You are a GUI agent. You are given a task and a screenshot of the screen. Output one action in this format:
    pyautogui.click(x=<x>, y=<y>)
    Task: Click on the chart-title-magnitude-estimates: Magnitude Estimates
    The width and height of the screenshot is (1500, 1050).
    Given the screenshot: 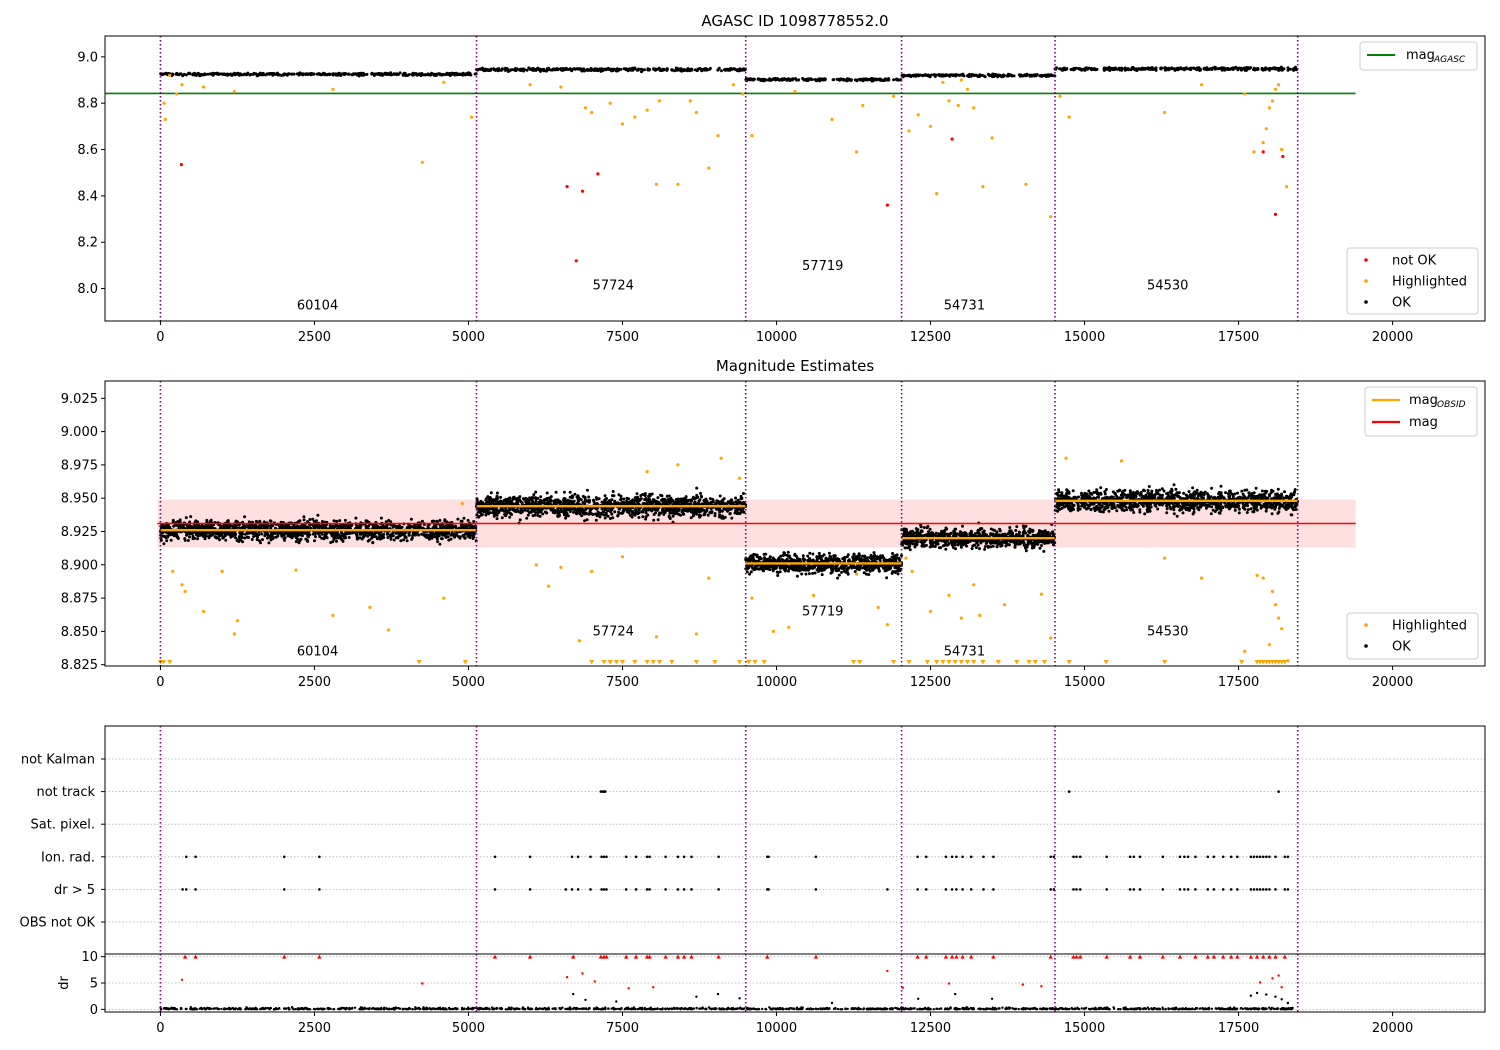 What is the action you would take?
    pyautogui.click(x=795, y=366)
    